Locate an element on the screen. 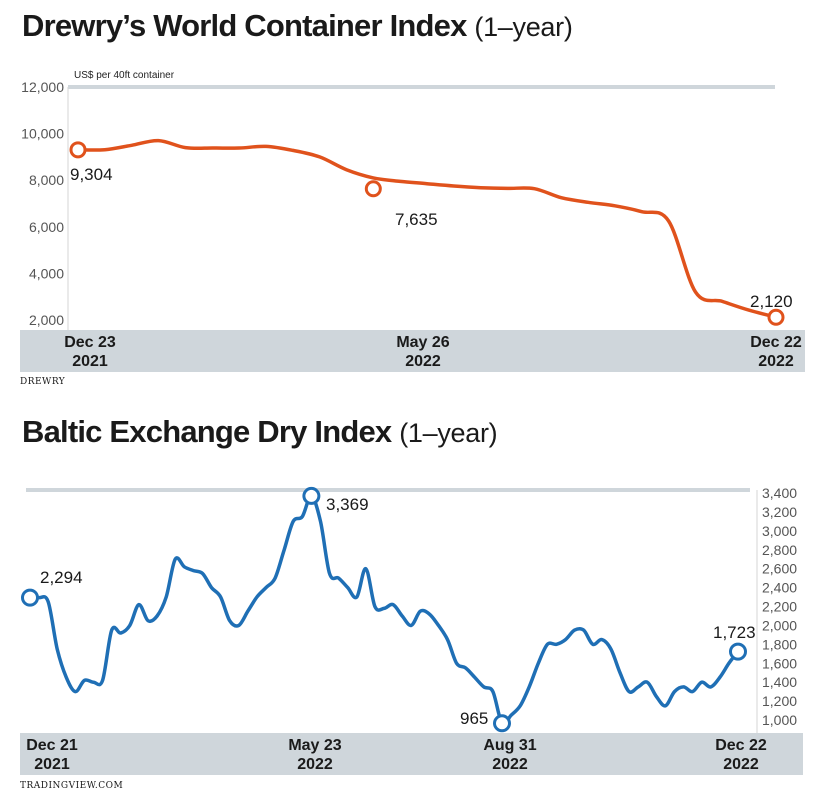  y-tick-label: 8,000 is located at coordinates (46, 180).